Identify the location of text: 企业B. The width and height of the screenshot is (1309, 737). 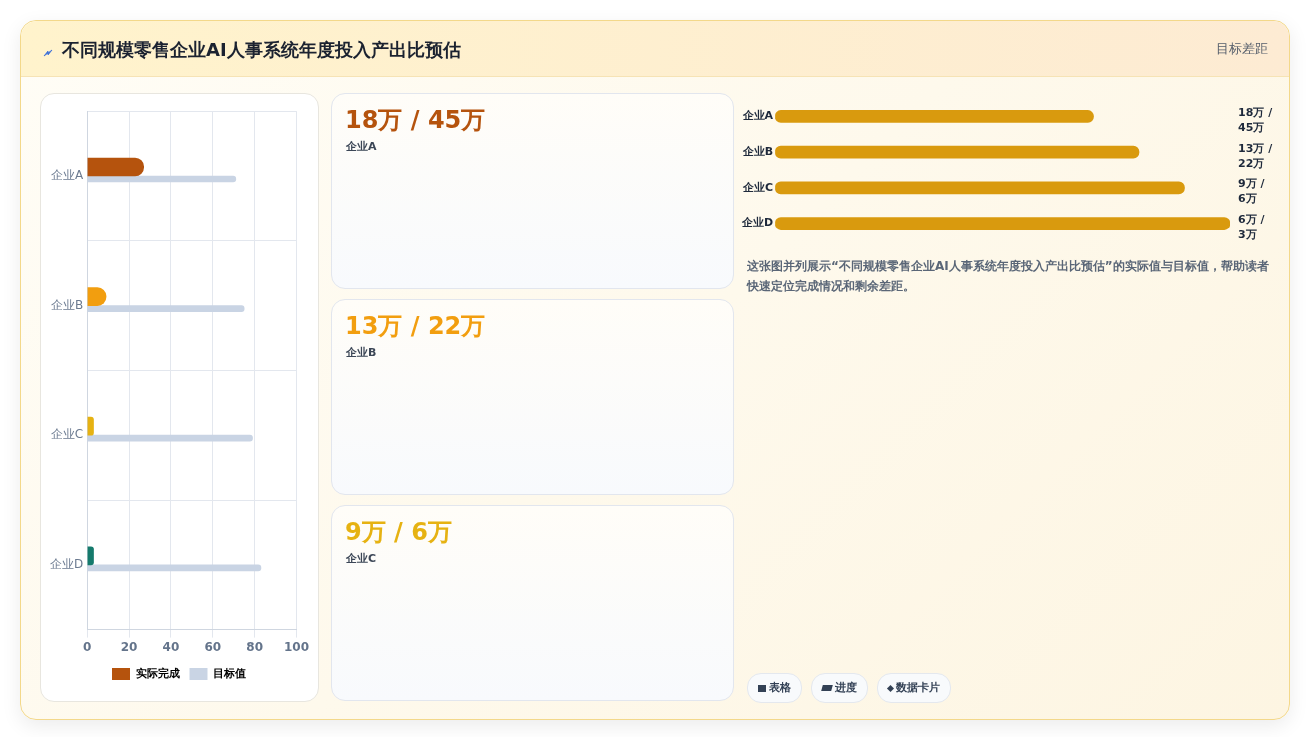
(361, 352).